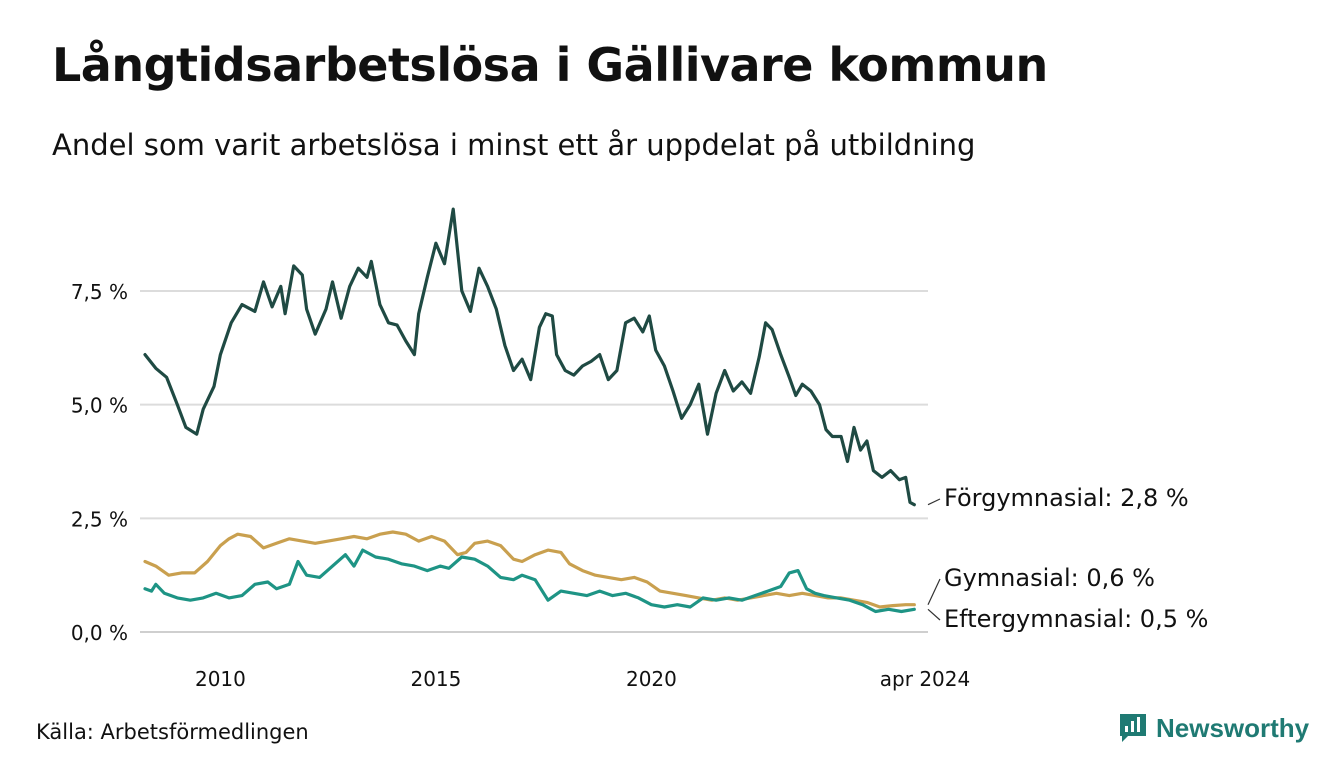 The height and width of the screenshot is (780, 1340). I want to click on end-label: Förgymnasial: 2,8 %, so click(1066, 498).